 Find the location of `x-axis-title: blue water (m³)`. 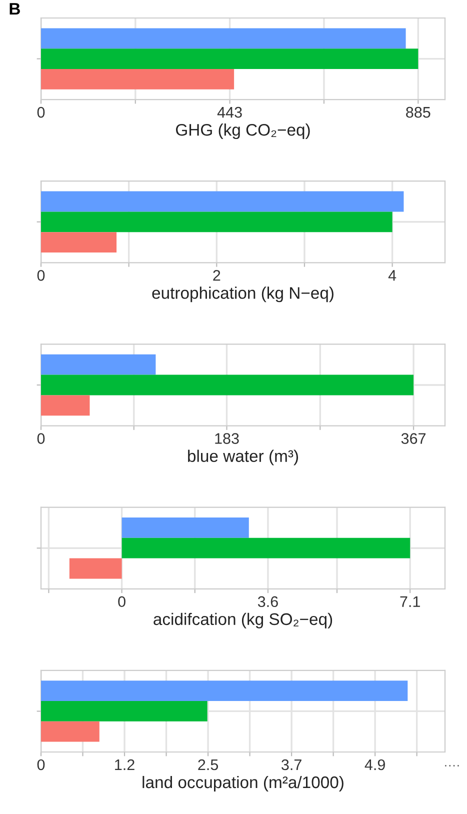

x-axis-title: blue water (m³) is located at coordinates (243, 458).